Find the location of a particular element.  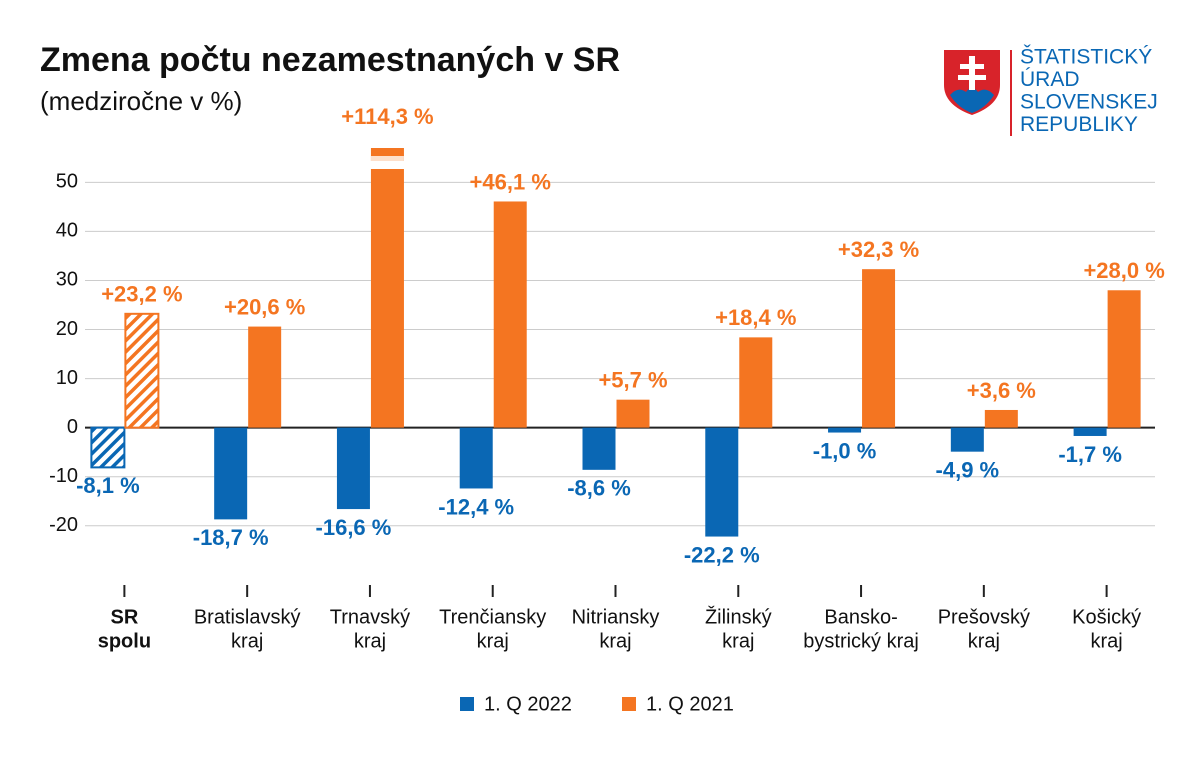

legend-label: 1. Q 2022 is located at coordinates (528, 704).